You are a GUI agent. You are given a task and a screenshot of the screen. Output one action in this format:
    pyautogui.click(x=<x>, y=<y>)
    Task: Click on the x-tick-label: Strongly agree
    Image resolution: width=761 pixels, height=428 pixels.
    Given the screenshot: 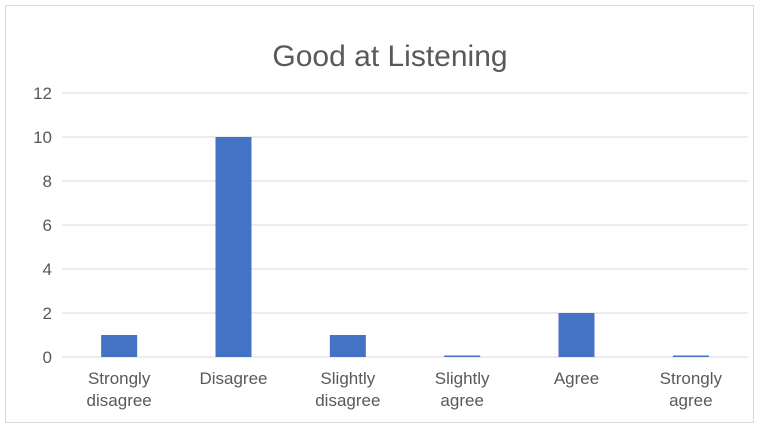 What is the action you would take?
    pyautogui.click(x=691, y=389)
    